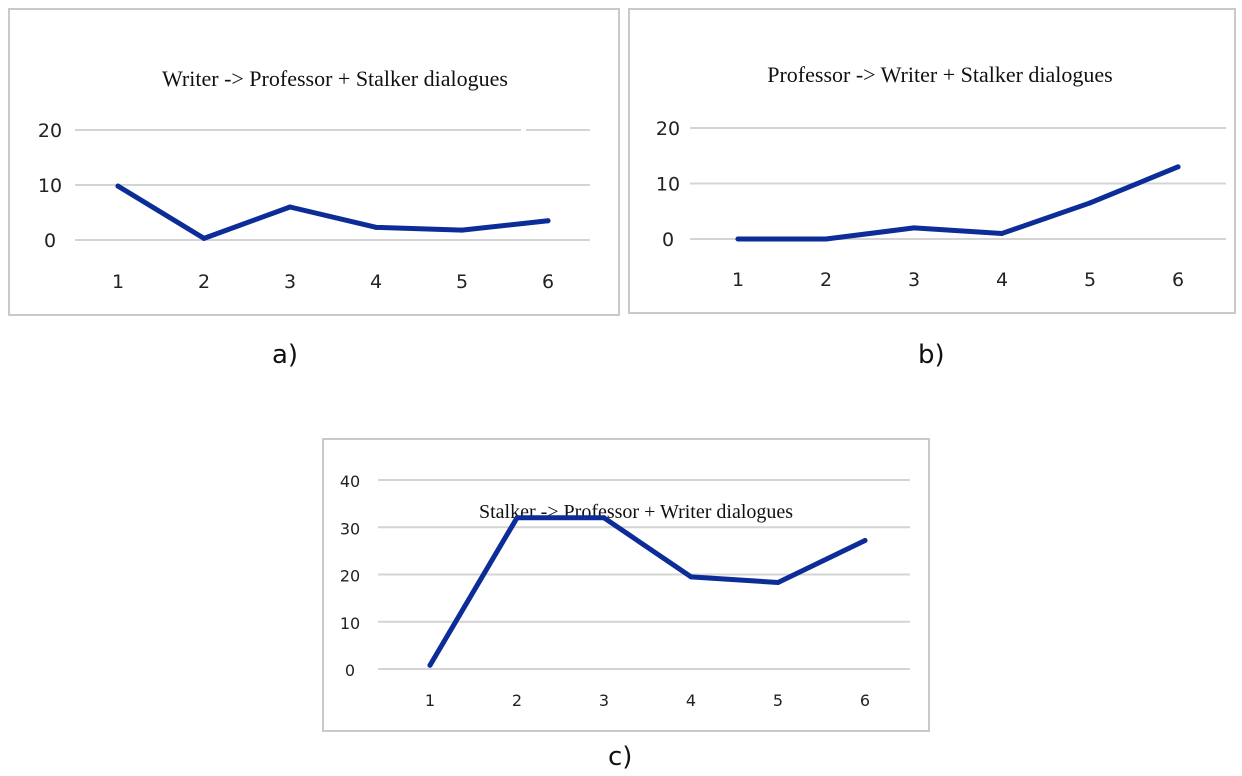 The height and width of the screenshot is (776, 1242). What do you see at coordinates (958, 203) in the screenshot?
I see `chart-b-series-line` at bounding box center [958, 203].